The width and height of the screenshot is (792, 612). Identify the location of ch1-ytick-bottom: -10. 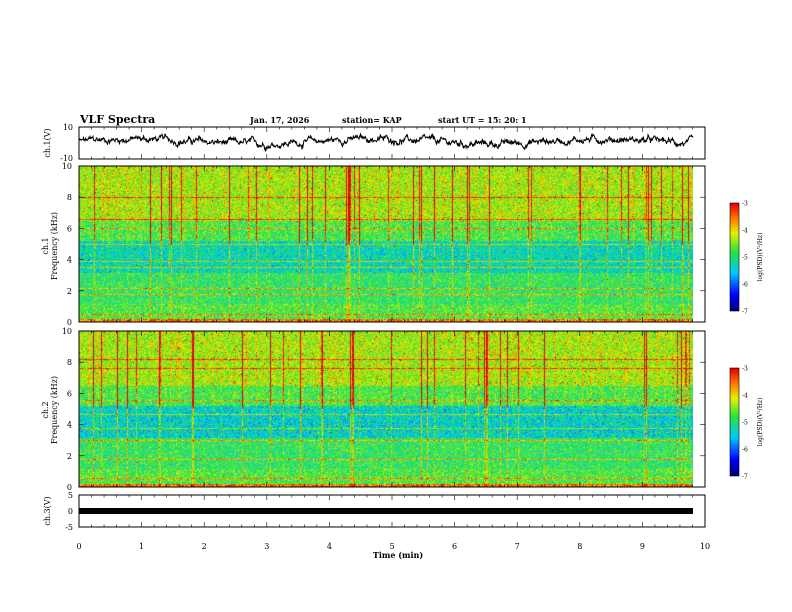
(66, 158).